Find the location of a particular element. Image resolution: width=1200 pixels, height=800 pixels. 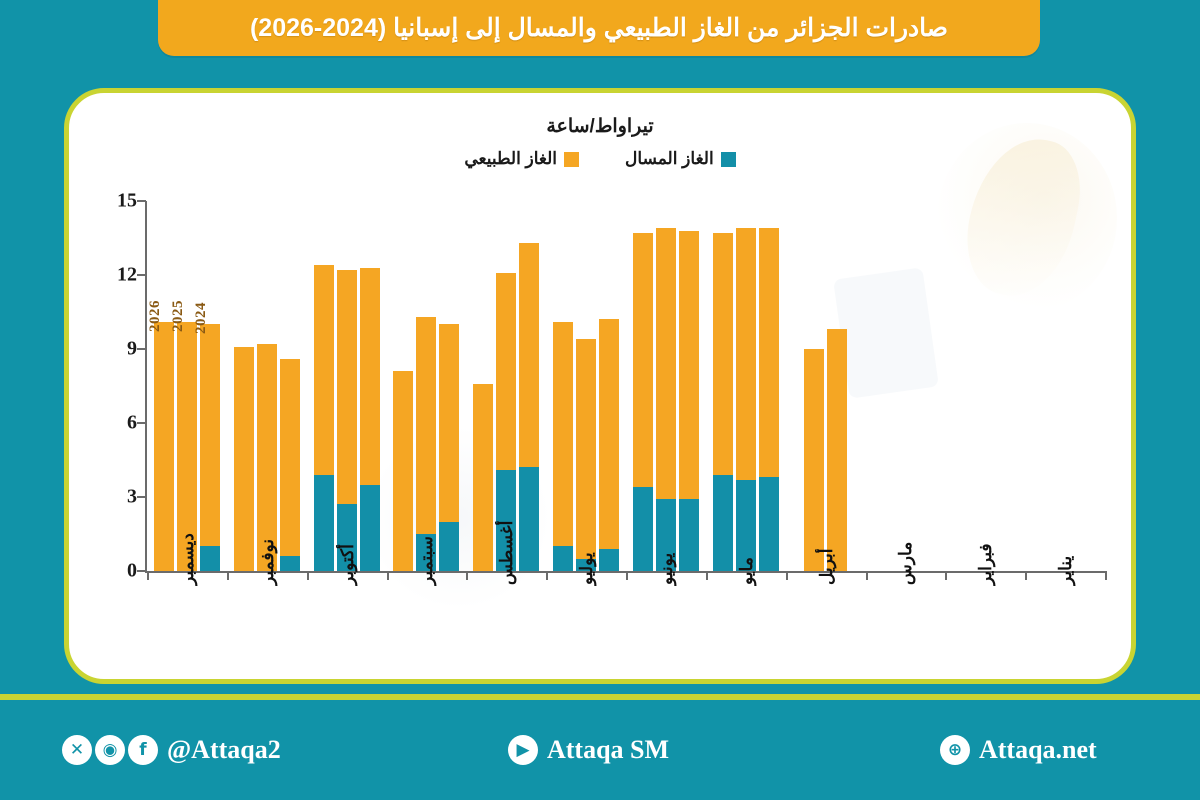

x-axis-label-1: فبراير is located at coordinates (986, 564).